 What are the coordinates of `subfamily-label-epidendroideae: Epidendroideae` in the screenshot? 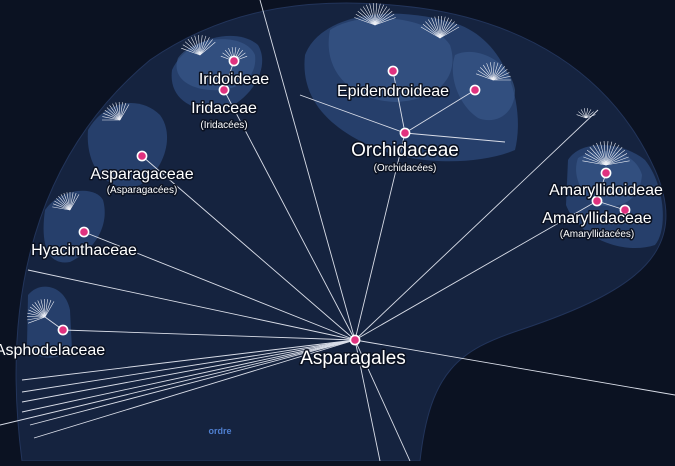 It's located at (393, 91).